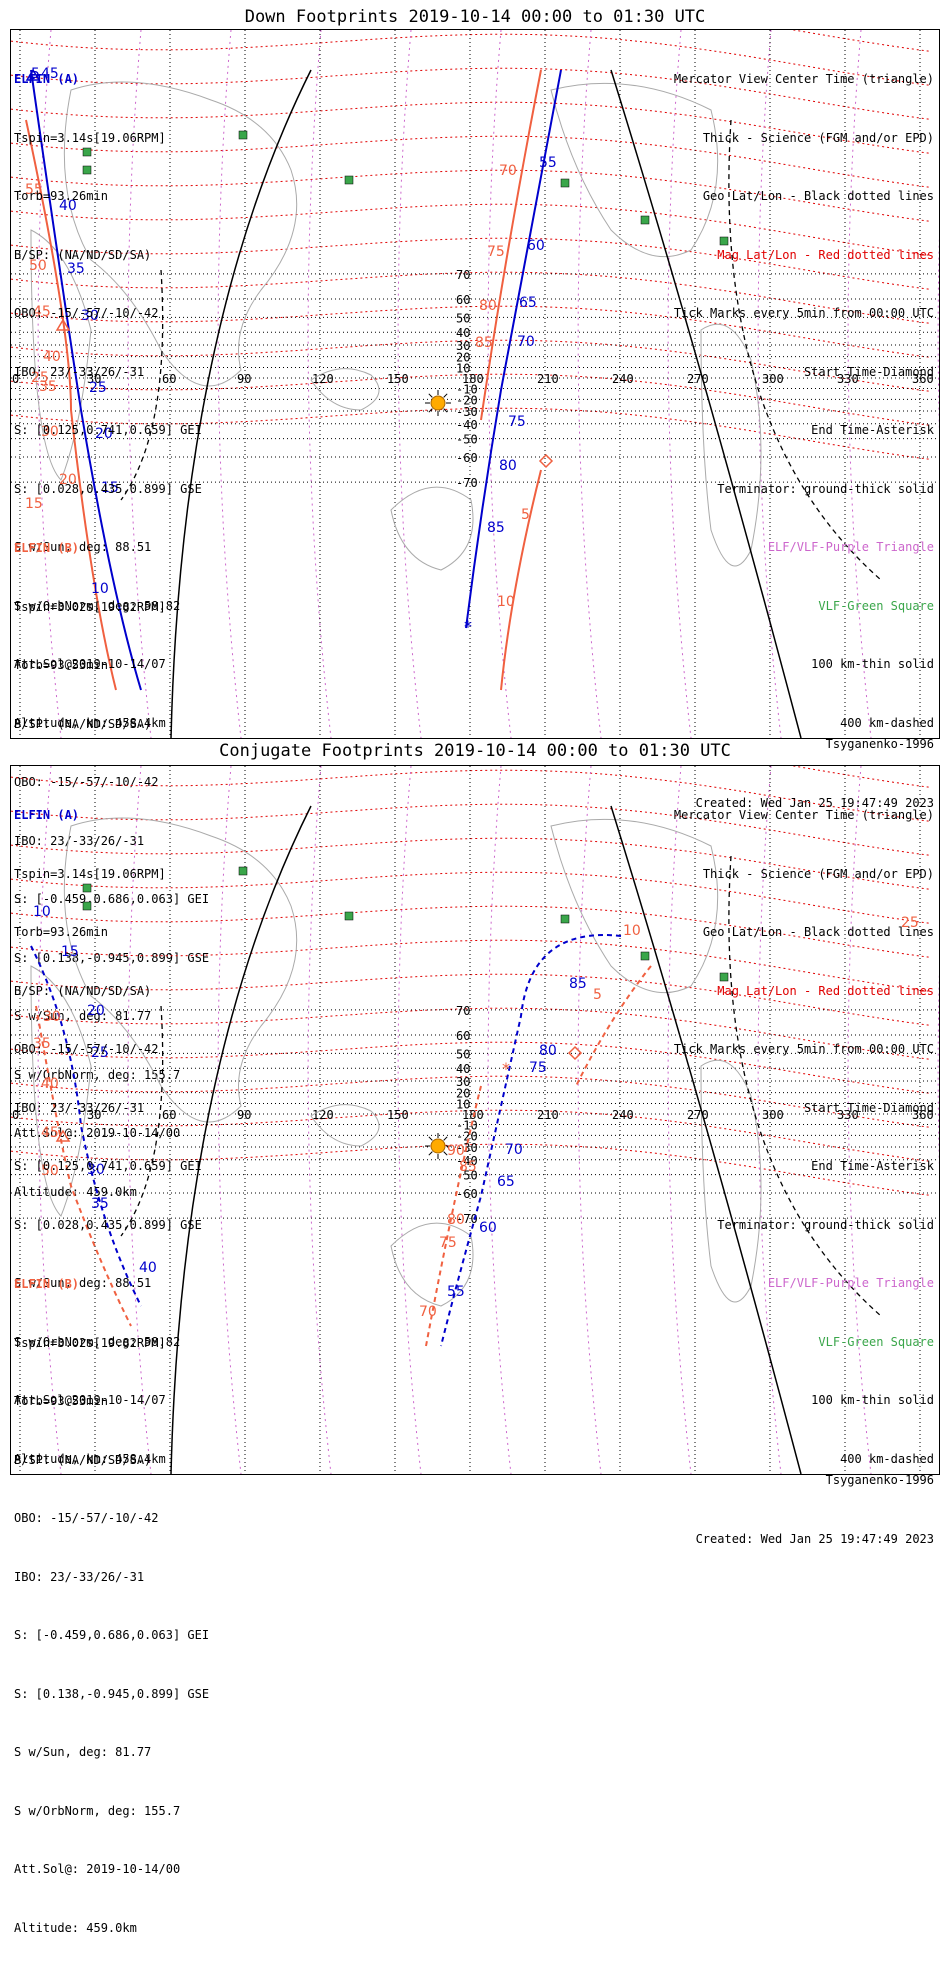 The image size is (950, 1977). What do you see at coordinates (97, 1810) in the screenshot?
I see `elfin-b-line: S w/OrbNorm, deg: 155.7` at bounding box center [97, 1810].